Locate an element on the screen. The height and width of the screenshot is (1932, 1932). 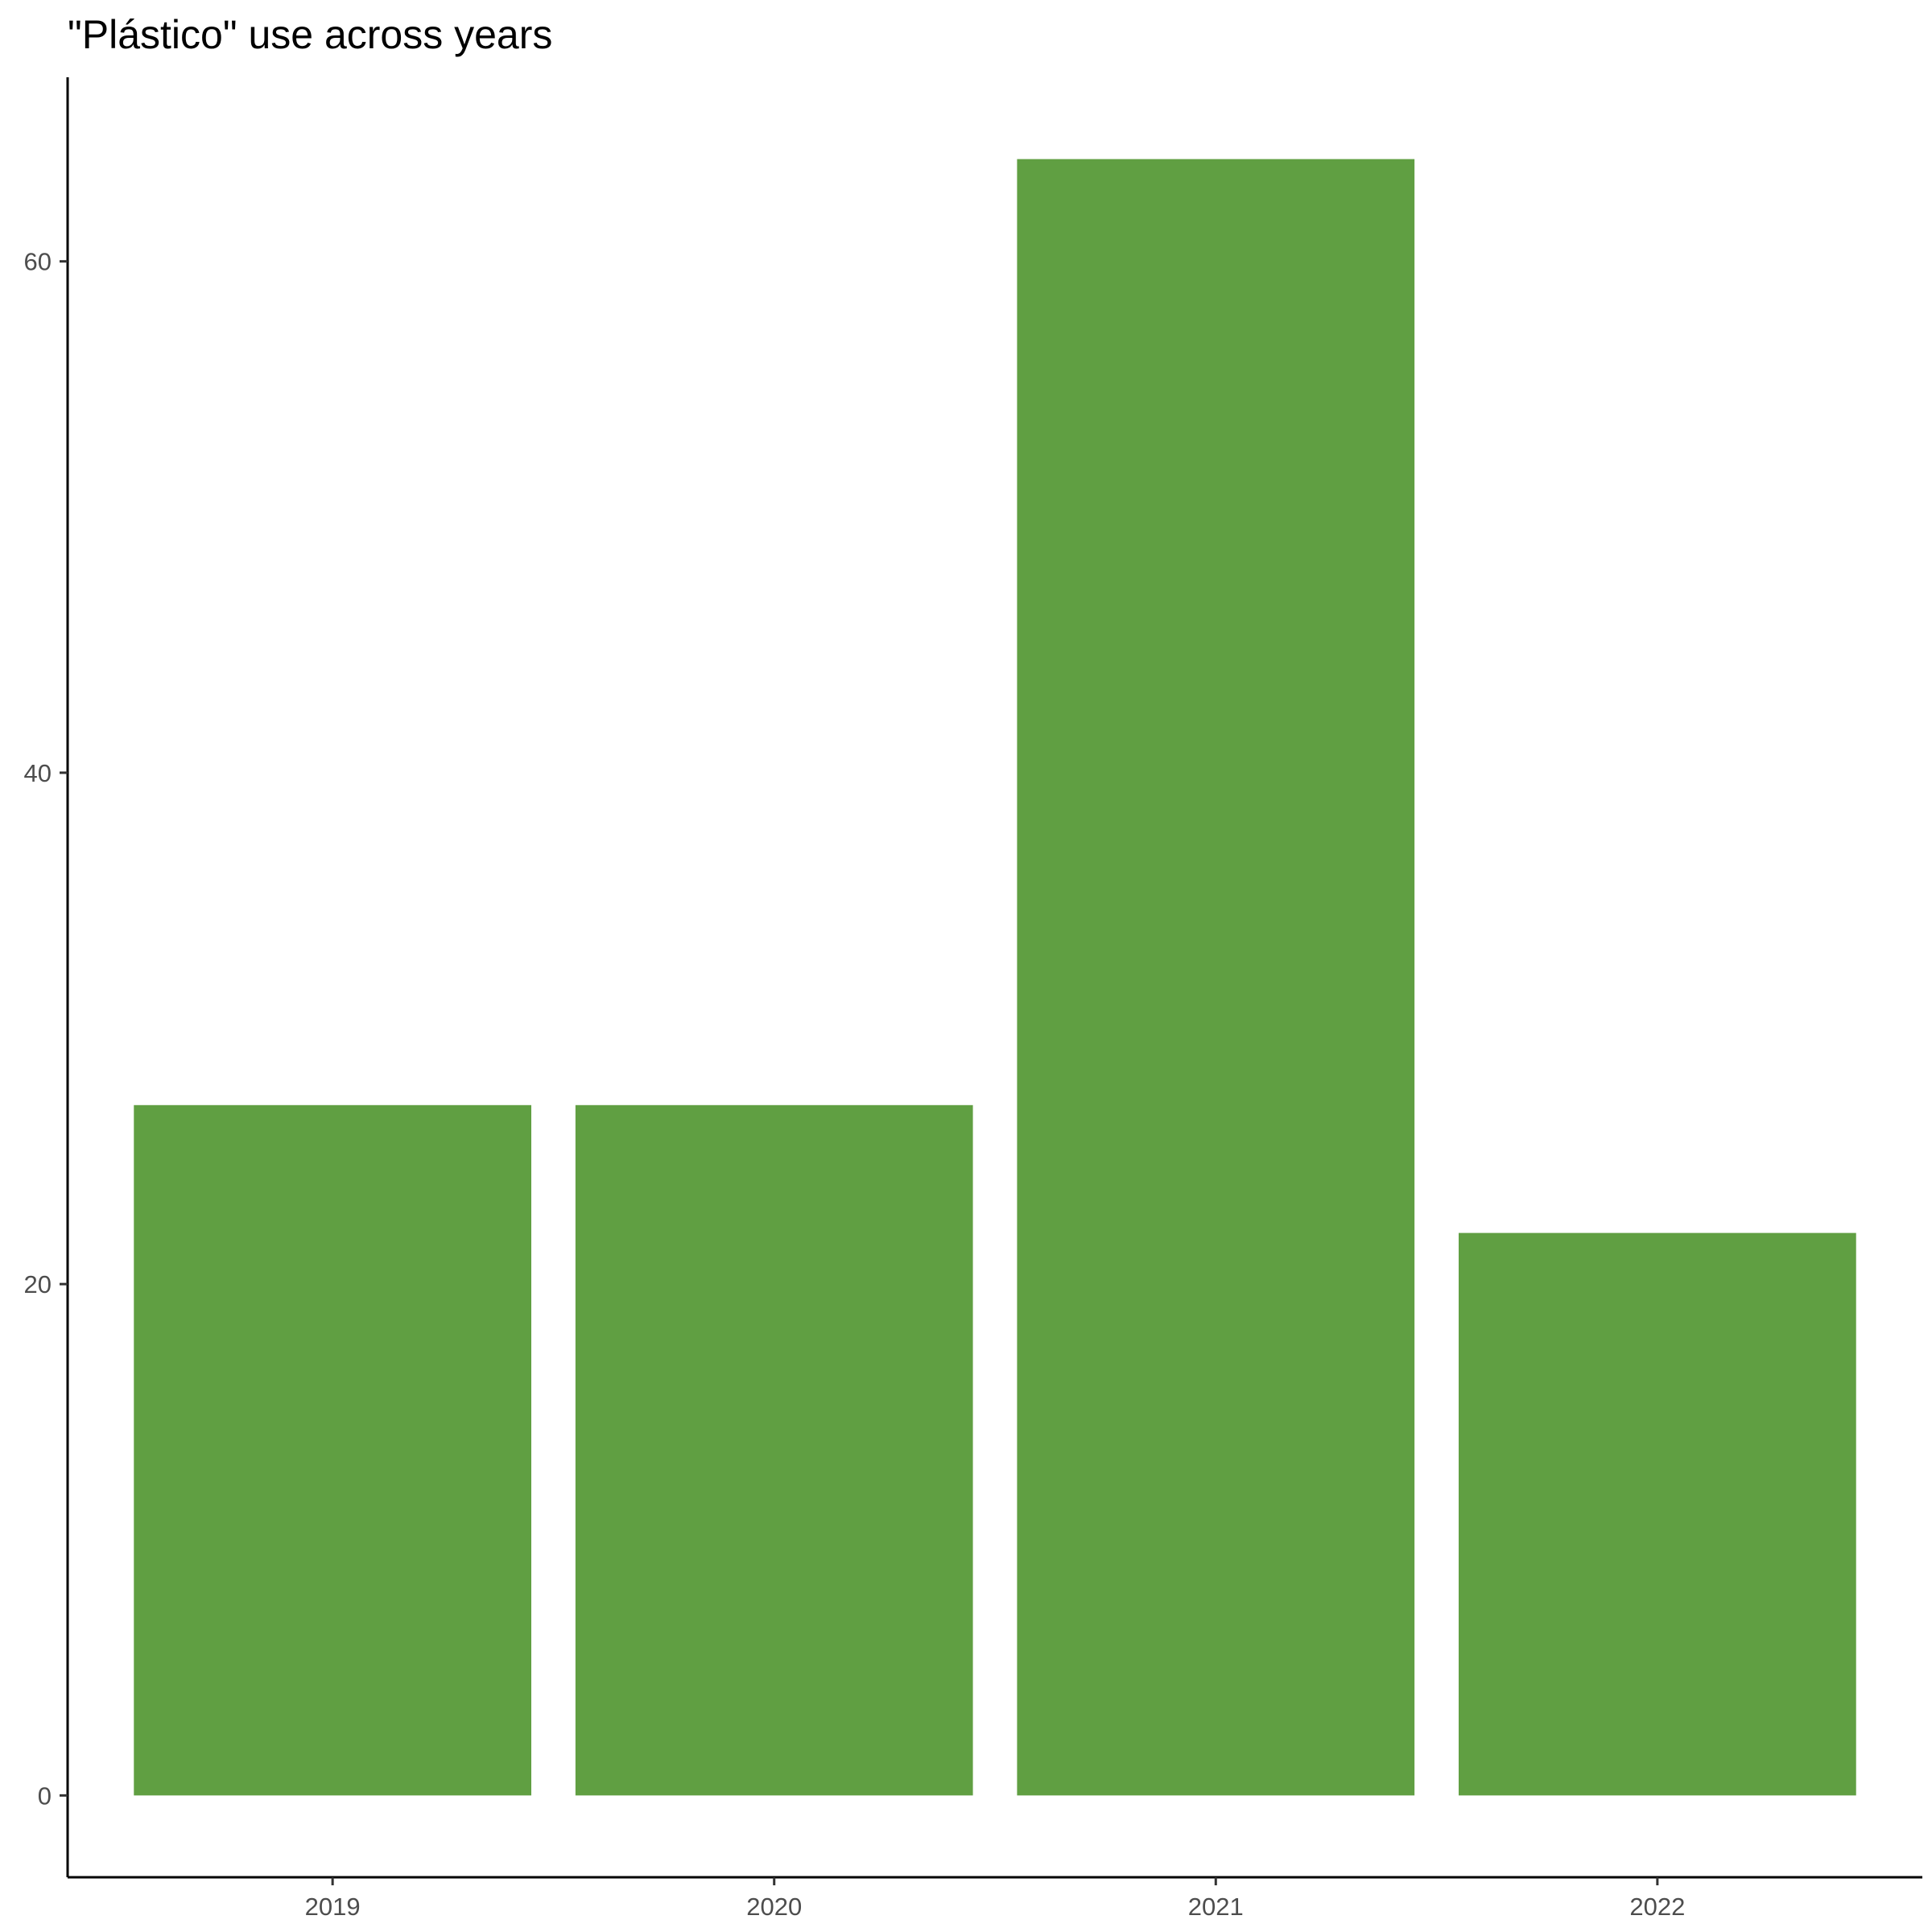
bar-2019 is located at coordinates (333, 1450).